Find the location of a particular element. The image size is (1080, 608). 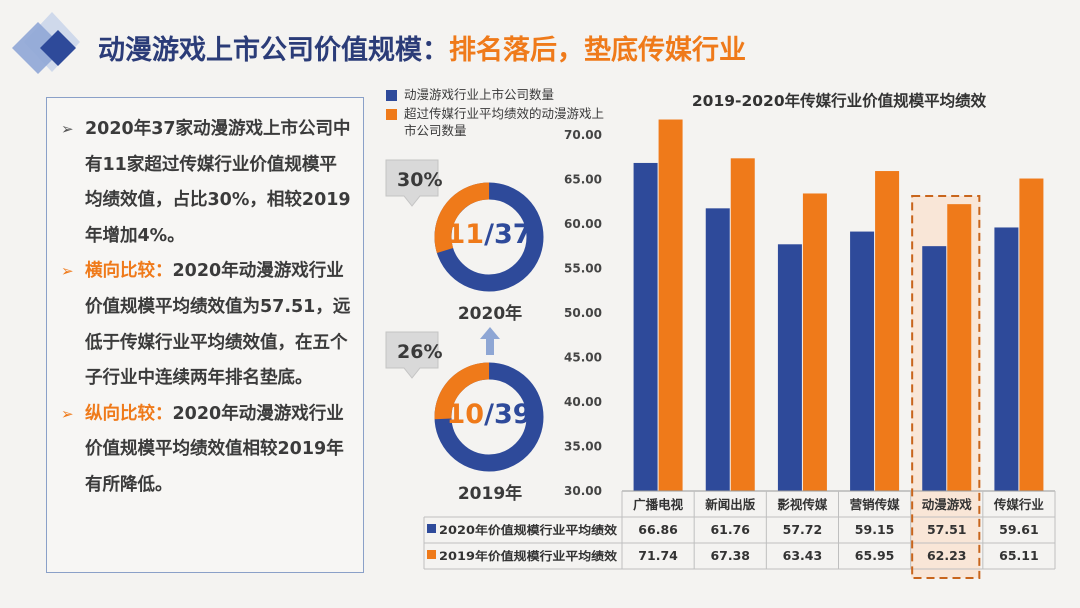

donut-2020-center-label: 11/37 is located at coordinates (489, 234).